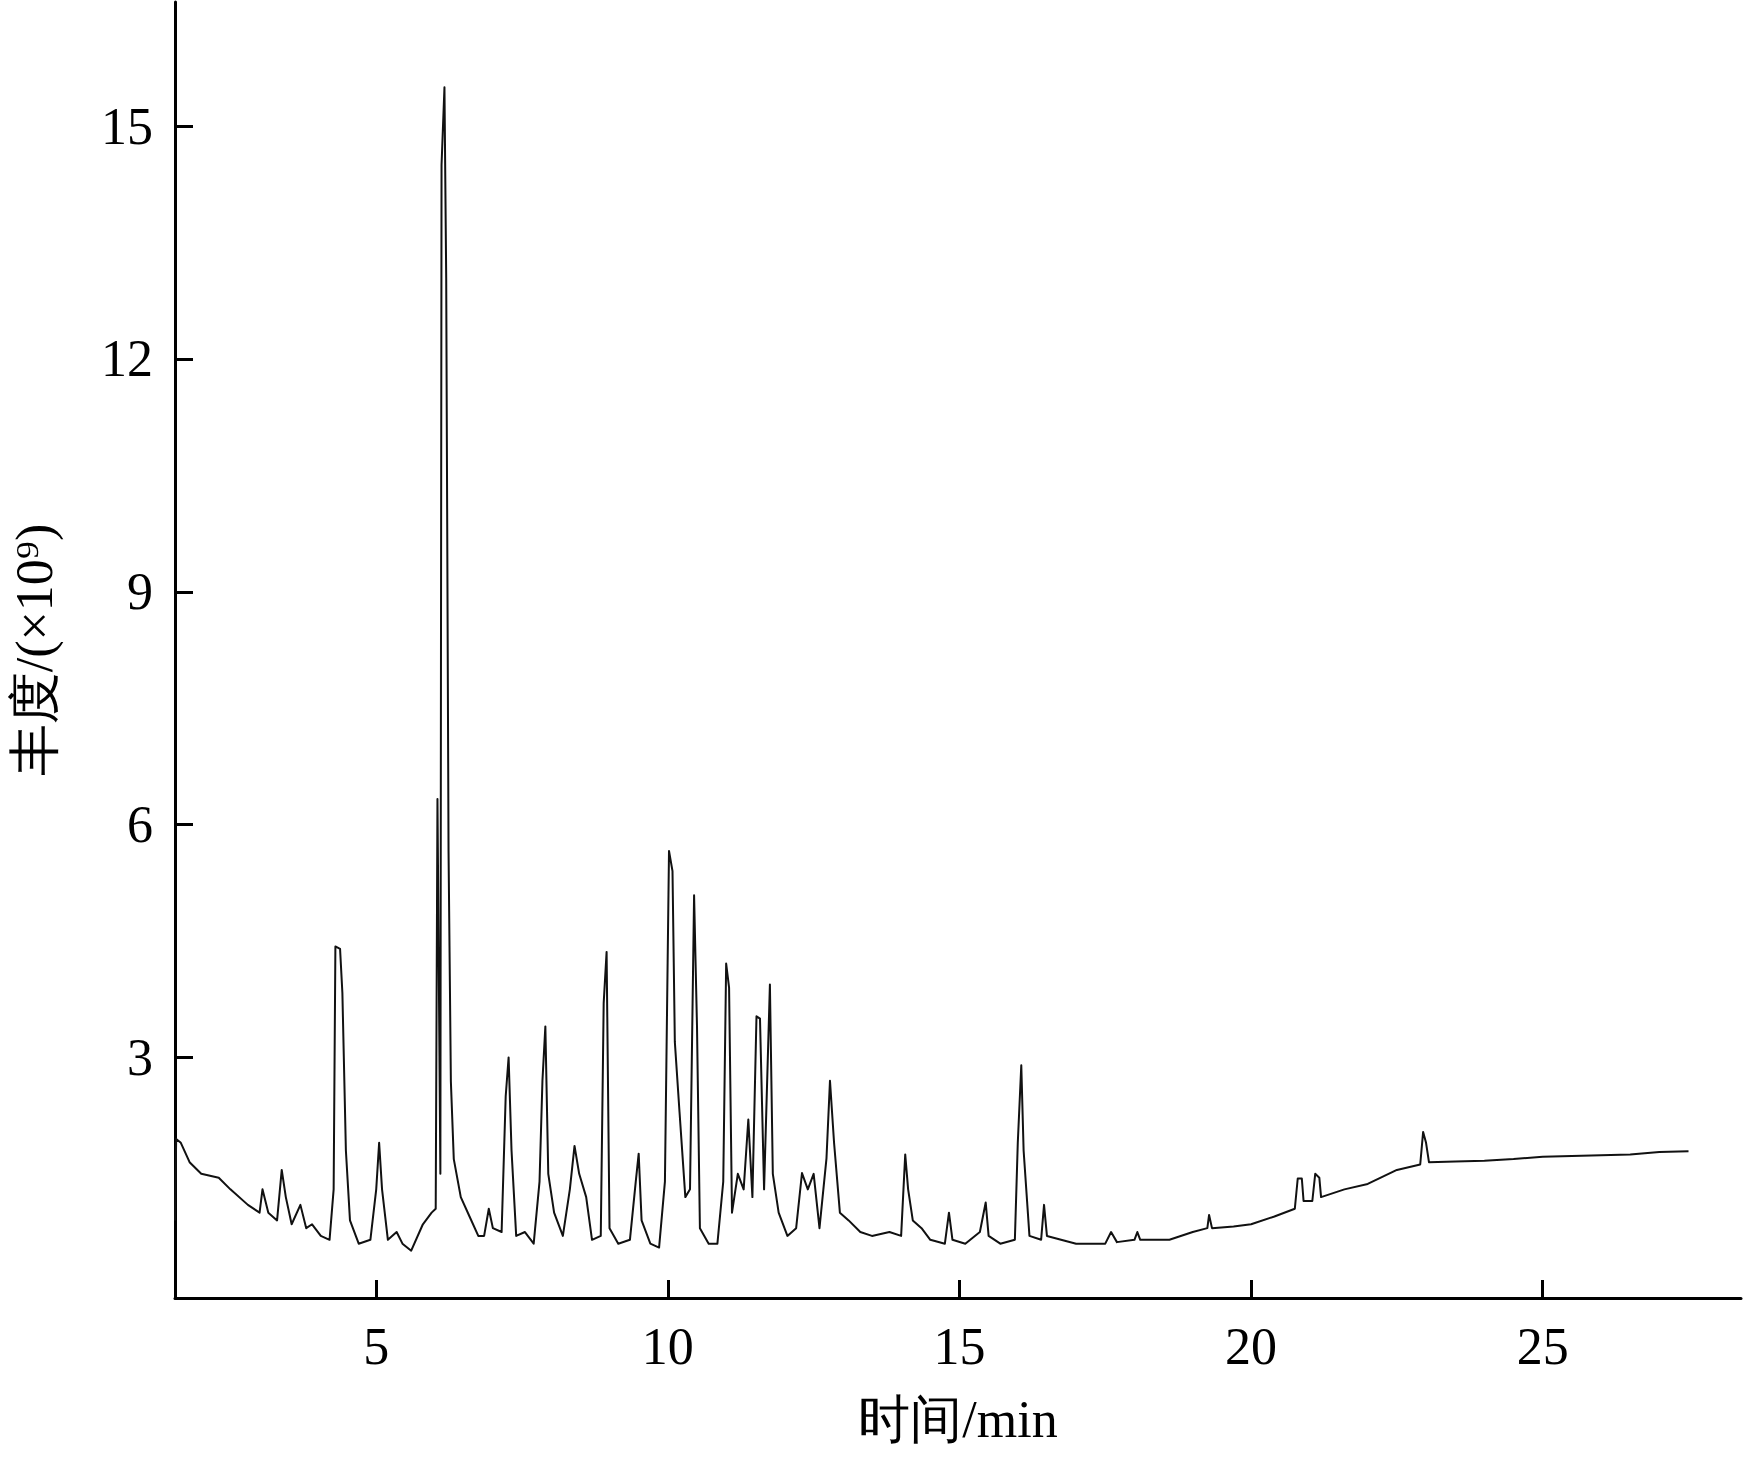  I want to click on y-tick-label: 9, so click(140, 592).